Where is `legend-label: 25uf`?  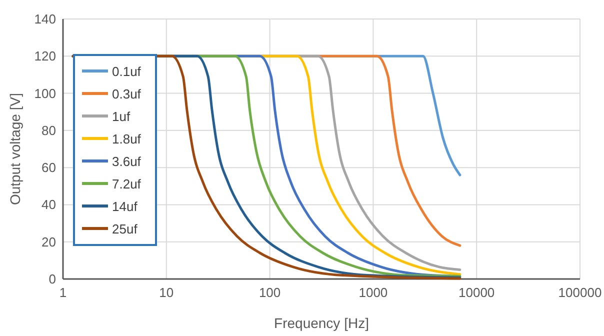 legend-label: 25uf is located at coordinates (125, 229).